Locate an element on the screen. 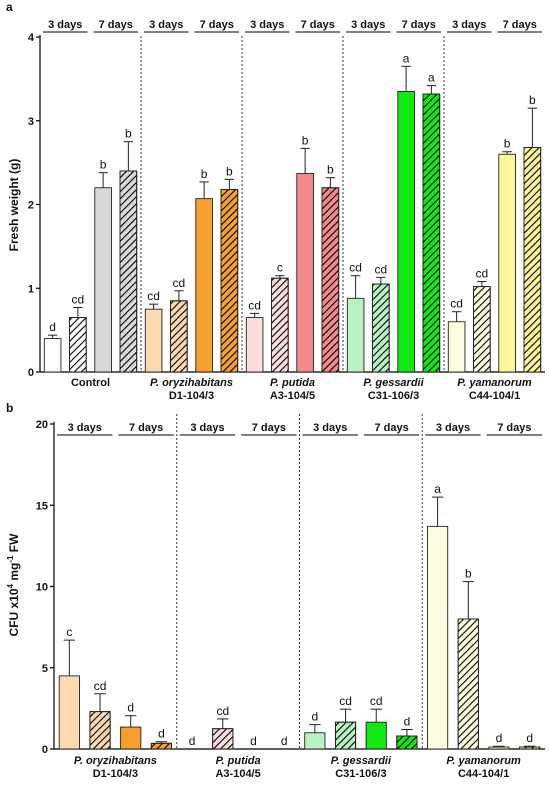 Image resolution: width=550 pixels, height=795 pixels. significance-letter-1-1: cd is located at coordinates (179, 283).